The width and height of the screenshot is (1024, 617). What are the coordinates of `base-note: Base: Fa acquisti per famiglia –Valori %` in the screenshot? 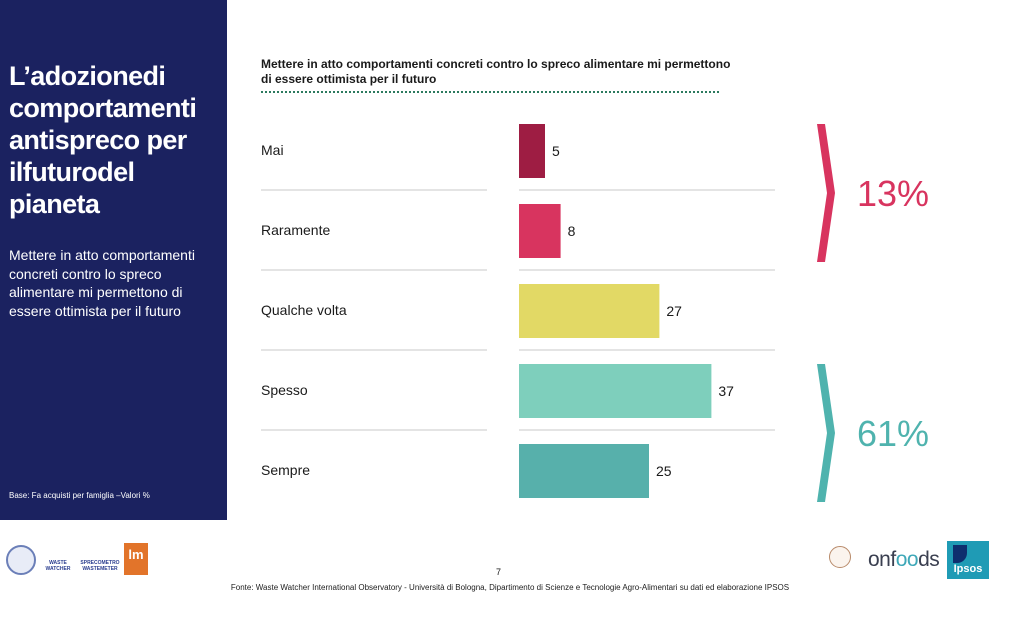 It's located at (79, 495).